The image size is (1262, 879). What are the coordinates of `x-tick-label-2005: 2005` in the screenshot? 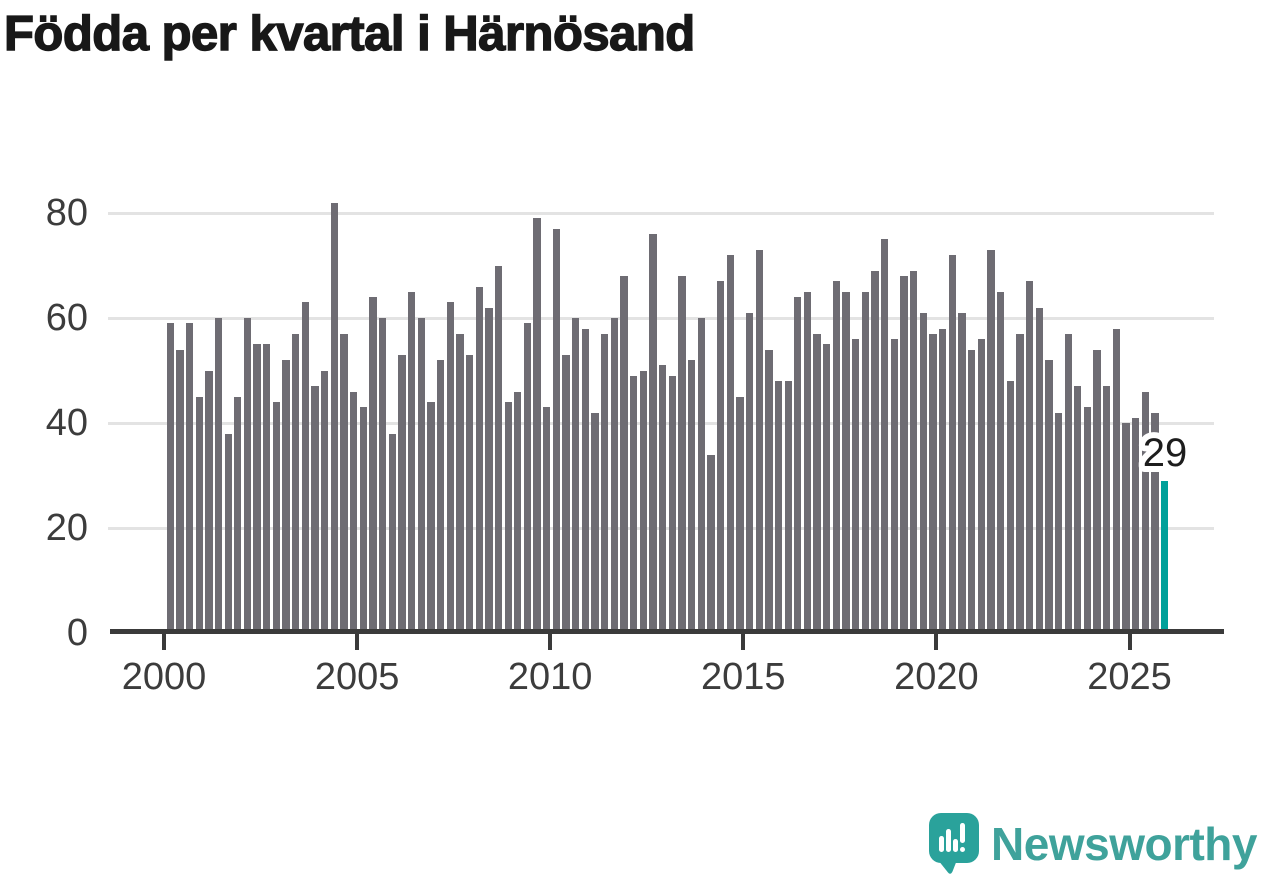 It's located at (357, 677).